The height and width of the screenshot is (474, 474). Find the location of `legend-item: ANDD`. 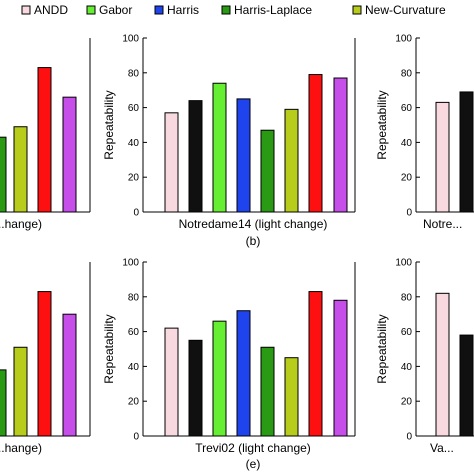

legend-item: ANDD is located at coordinates (44, 10).